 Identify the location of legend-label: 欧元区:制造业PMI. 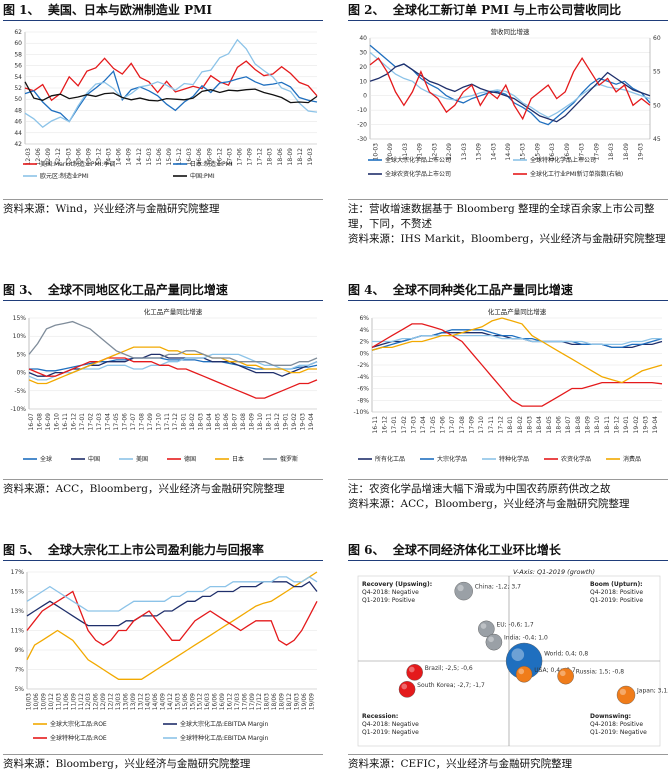
(64, 176).